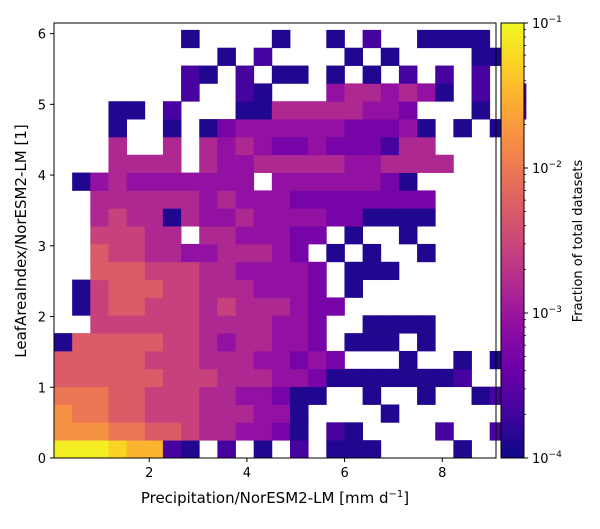 This screenshot has height=529, width=600. I want to click on colorbar, so click(512, 240).